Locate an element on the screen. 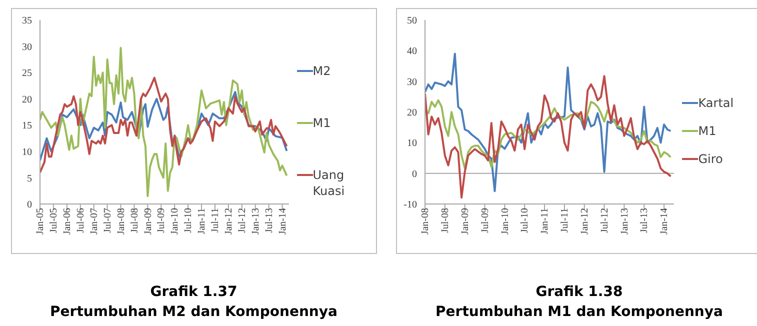 The image size is (757, 326). y-tick-label: -10 is located at coordinates (411, 205).